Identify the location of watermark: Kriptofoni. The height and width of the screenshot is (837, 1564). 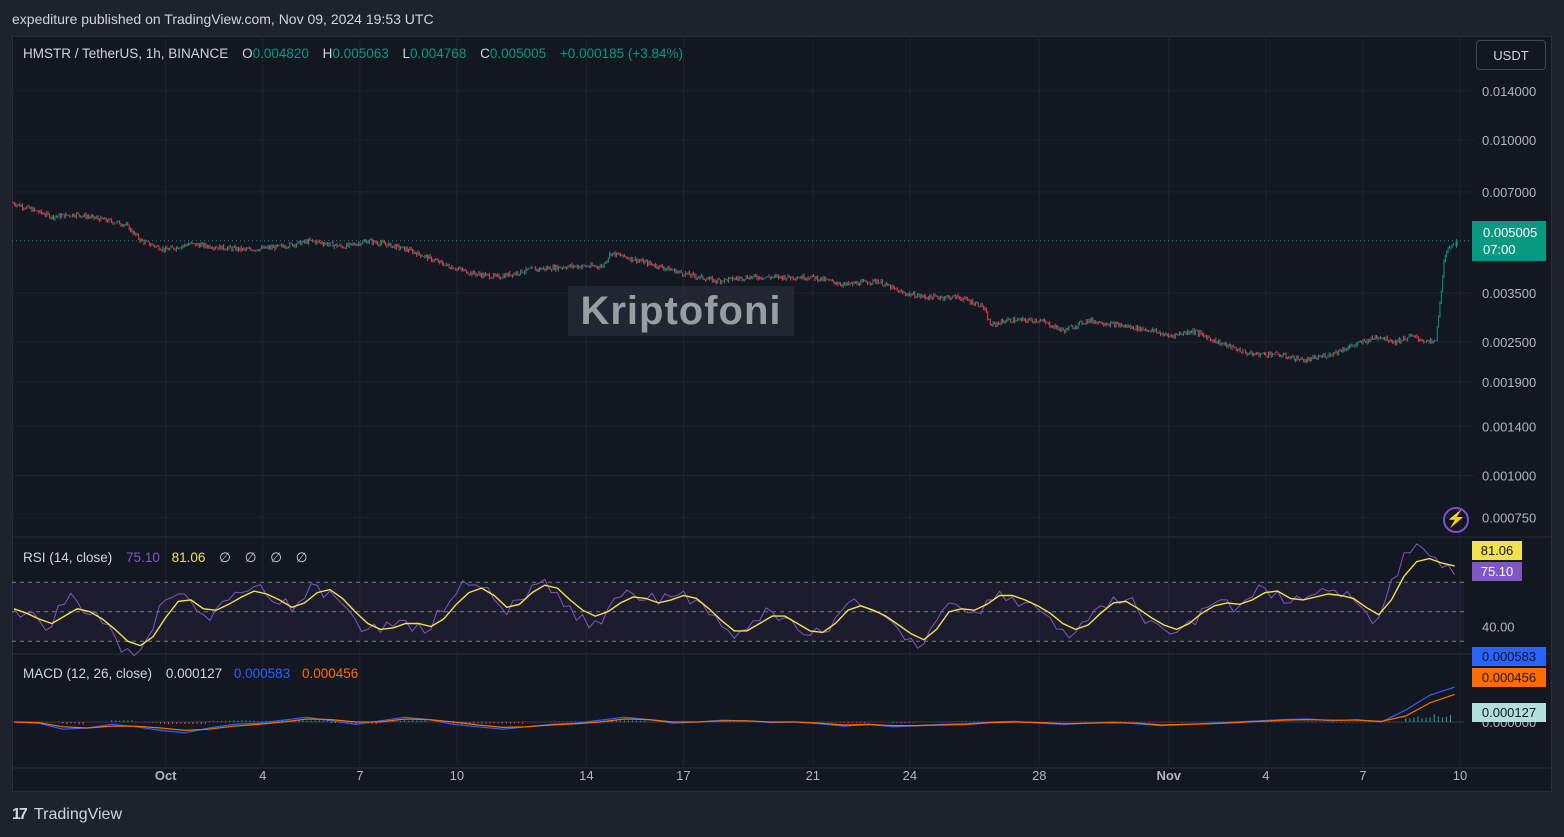
(681, 311).